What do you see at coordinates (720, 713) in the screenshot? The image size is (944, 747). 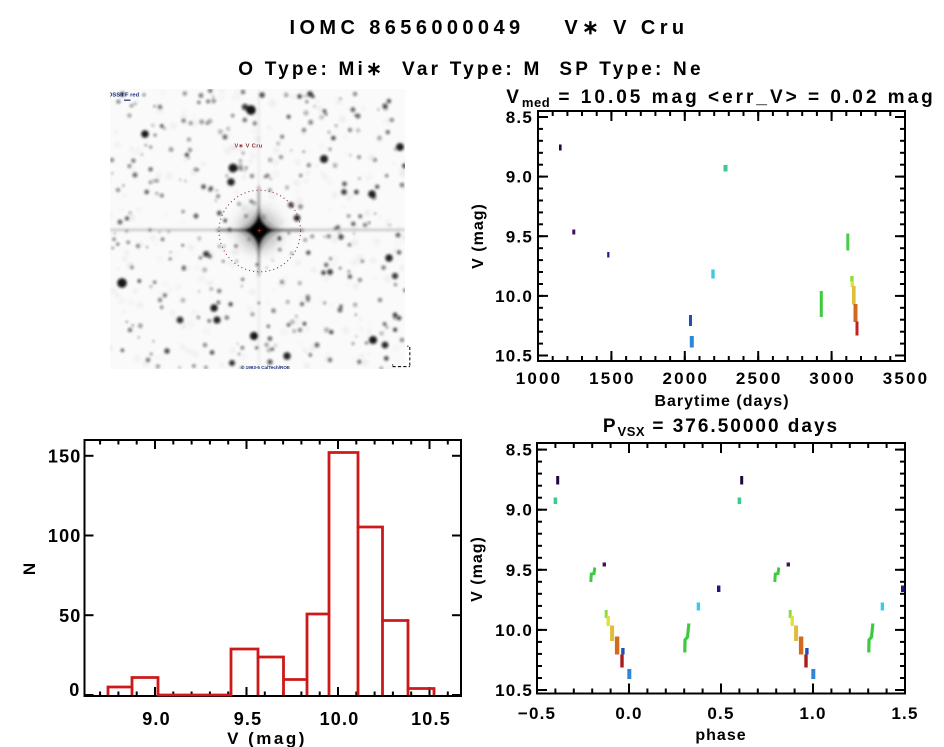 I see `svg-text: 0.5` at bounding box center [720, 713].